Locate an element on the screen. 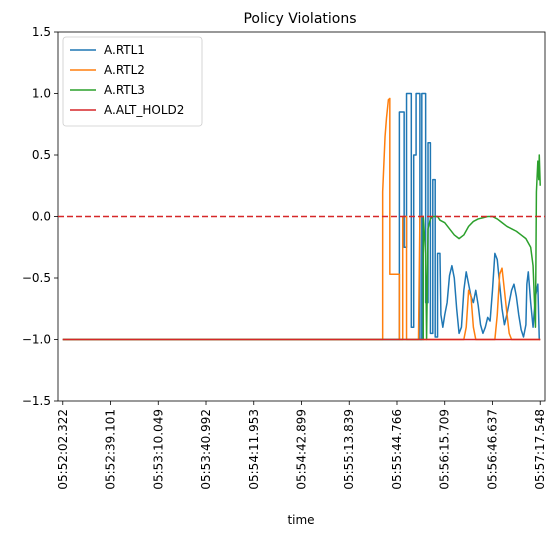  legend-box is located at coordinates (132, 81).